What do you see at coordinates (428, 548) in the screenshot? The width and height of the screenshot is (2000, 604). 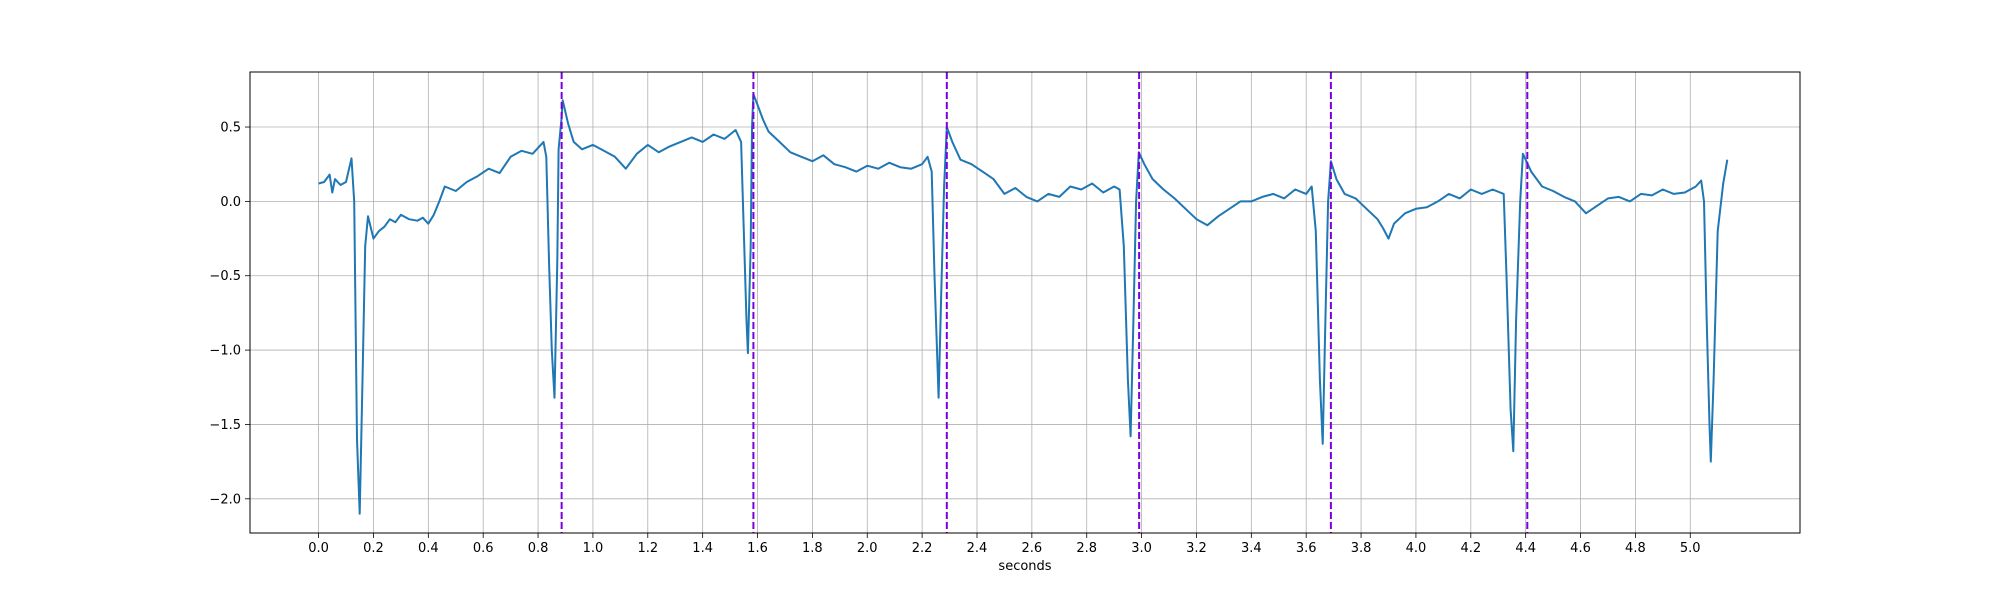 I see `x-tick-label: 0.4` at bounding box center [428, 548].